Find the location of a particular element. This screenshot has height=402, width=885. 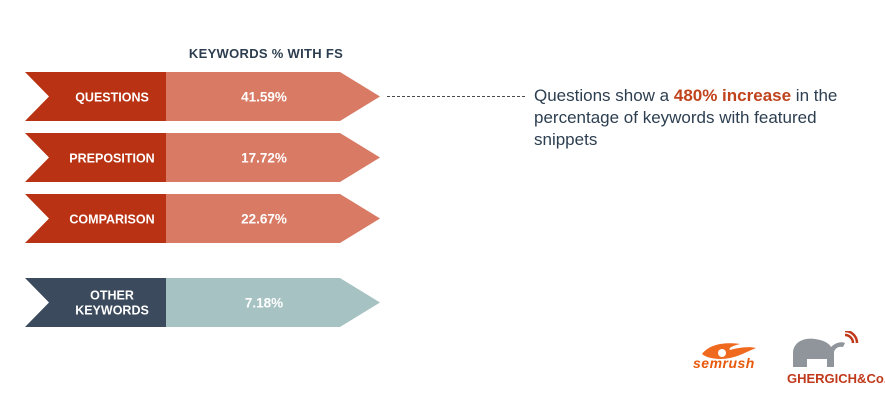

callout-highlight: 480% increase is located at coordinates (732, 95).